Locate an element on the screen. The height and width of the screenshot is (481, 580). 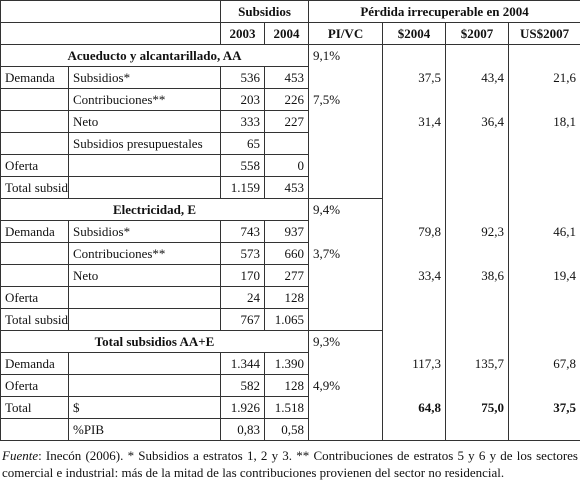
cell: 453 is located at coordinates (287, 188).